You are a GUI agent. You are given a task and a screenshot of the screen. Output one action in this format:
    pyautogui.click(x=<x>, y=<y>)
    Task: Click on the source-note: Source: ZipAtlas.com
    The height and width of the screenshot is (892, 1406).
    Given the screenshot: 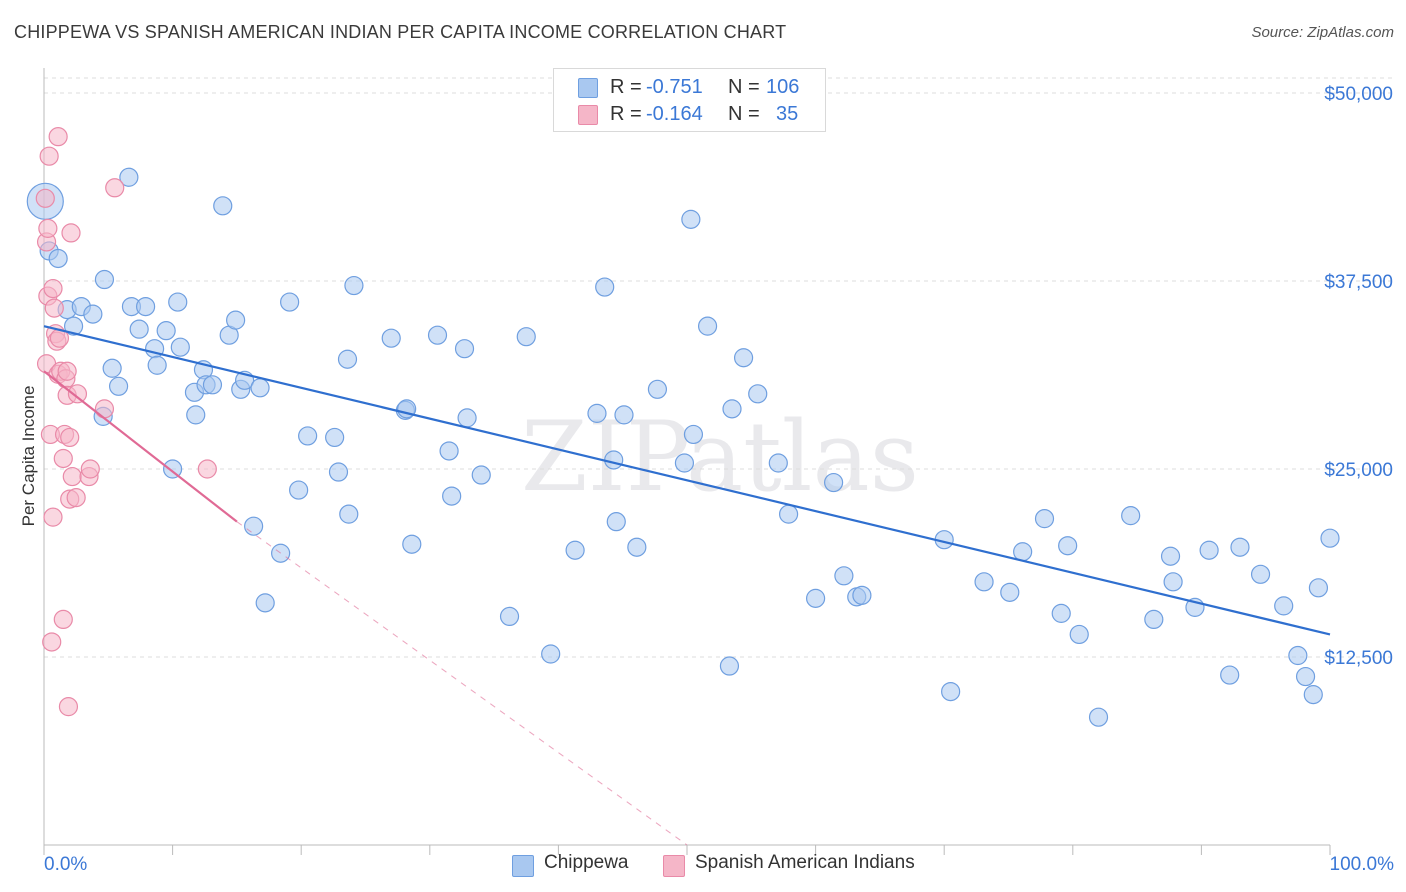 What is the action you would take?
    pyautogui.click(x=1322, y=32)
    